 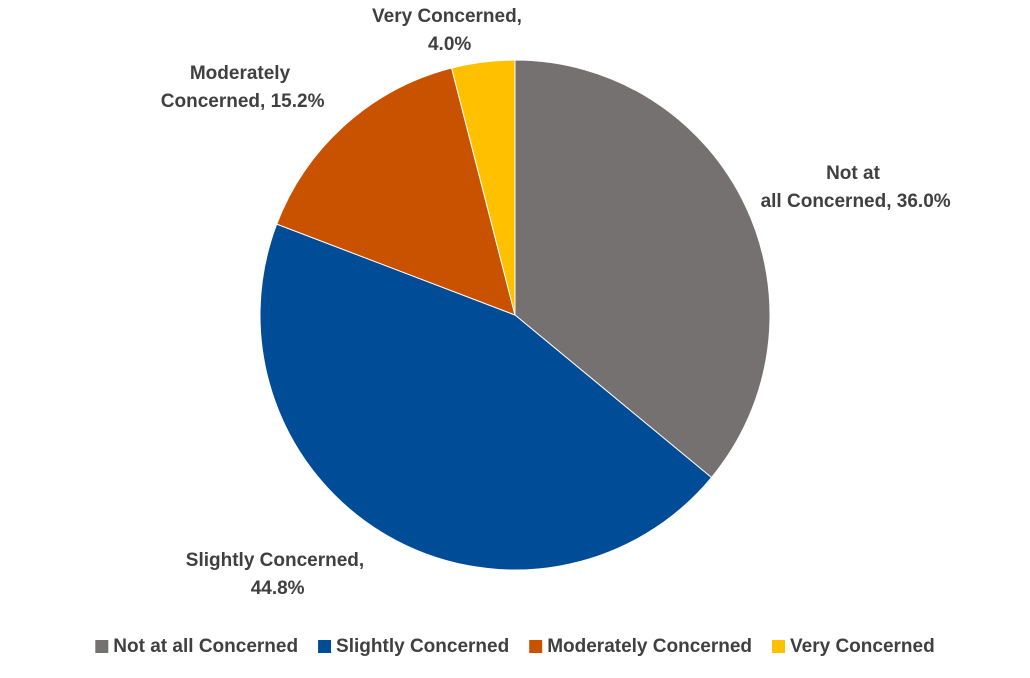 What do you see at coordinates (240, 101) in the screenshot?
I see `data-label-line: Concerned, 15.2%` at bounding box center [240, 101].